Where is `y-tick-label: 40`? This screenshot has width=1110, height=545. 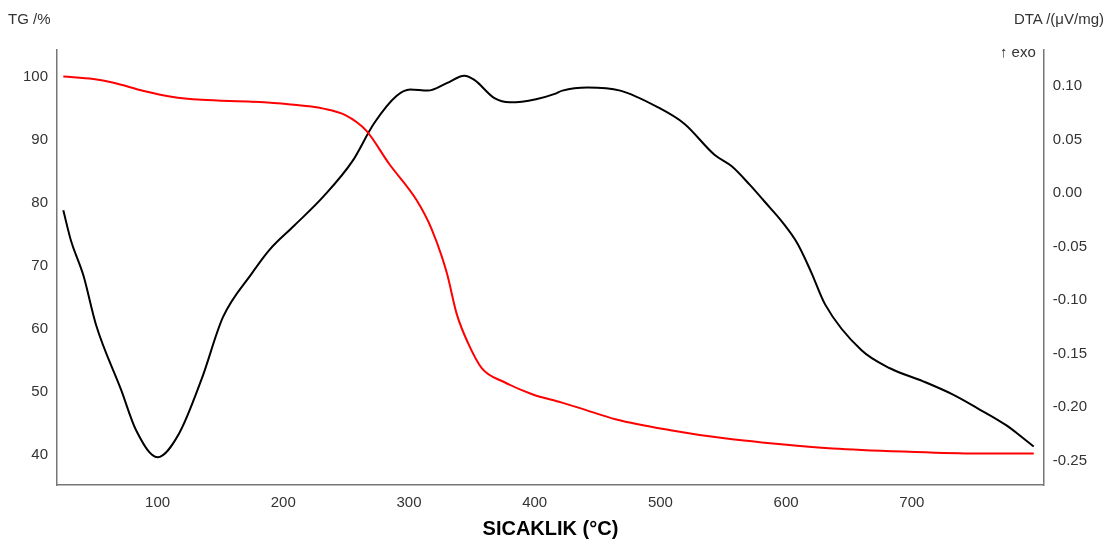
y-tick-label: 40 is located at coordinates (40, 453).